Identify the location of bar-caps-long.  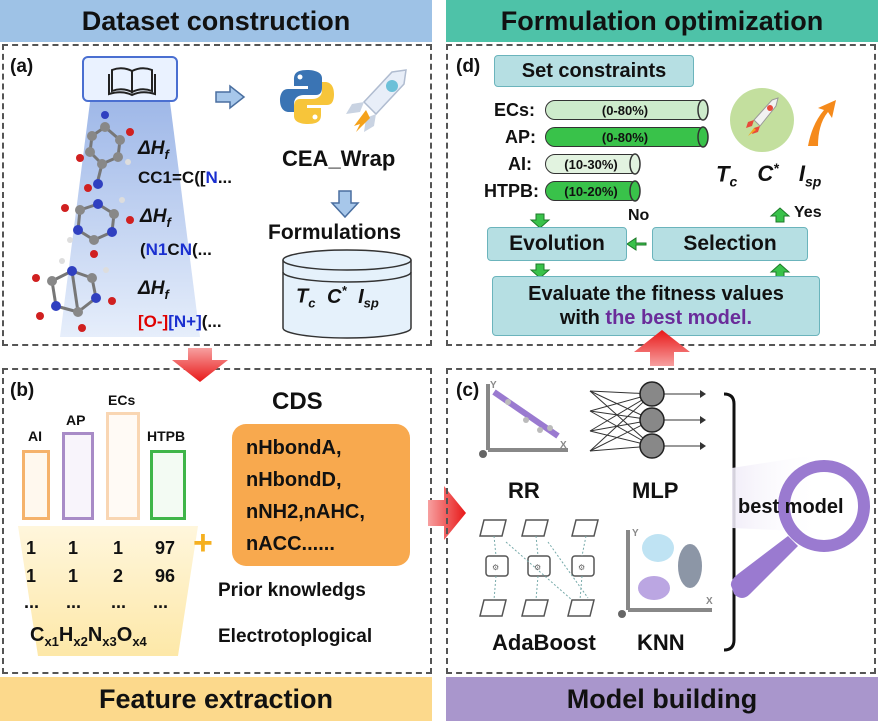
(703, 123).